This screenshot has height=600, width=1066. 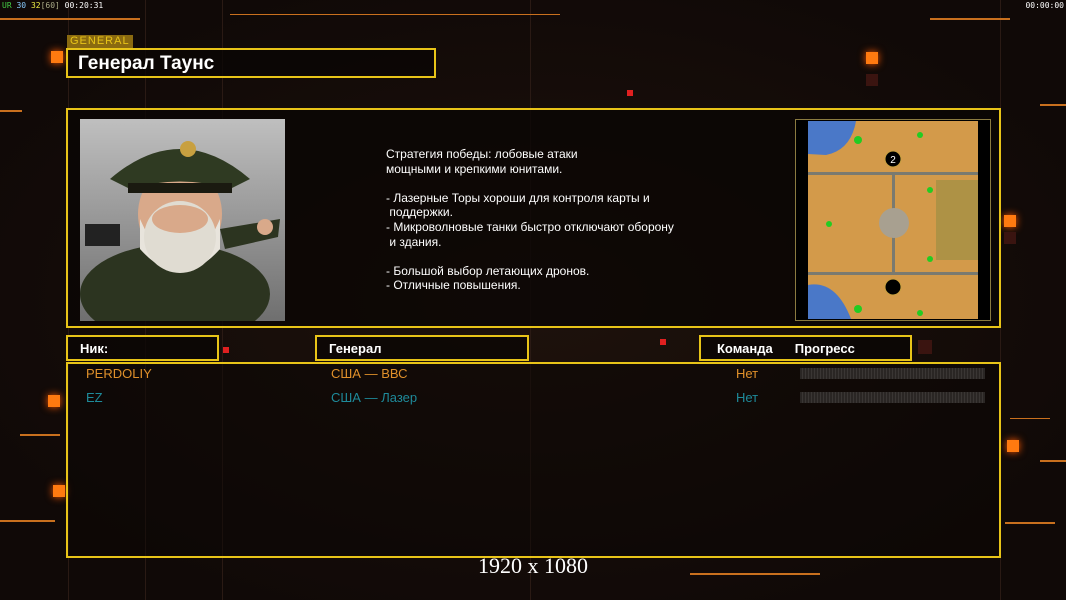 I want to click on player-general: США — ВВС, so click(x=369, y=373).